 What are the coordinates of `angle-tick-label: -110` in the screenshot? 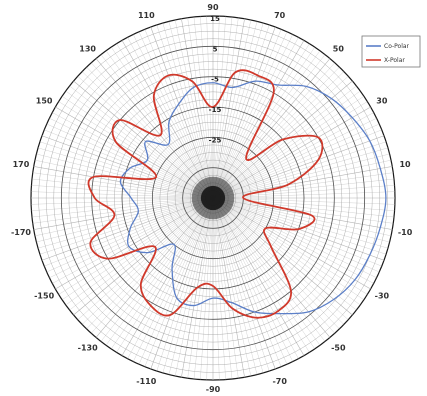 It's located at (146, 381).